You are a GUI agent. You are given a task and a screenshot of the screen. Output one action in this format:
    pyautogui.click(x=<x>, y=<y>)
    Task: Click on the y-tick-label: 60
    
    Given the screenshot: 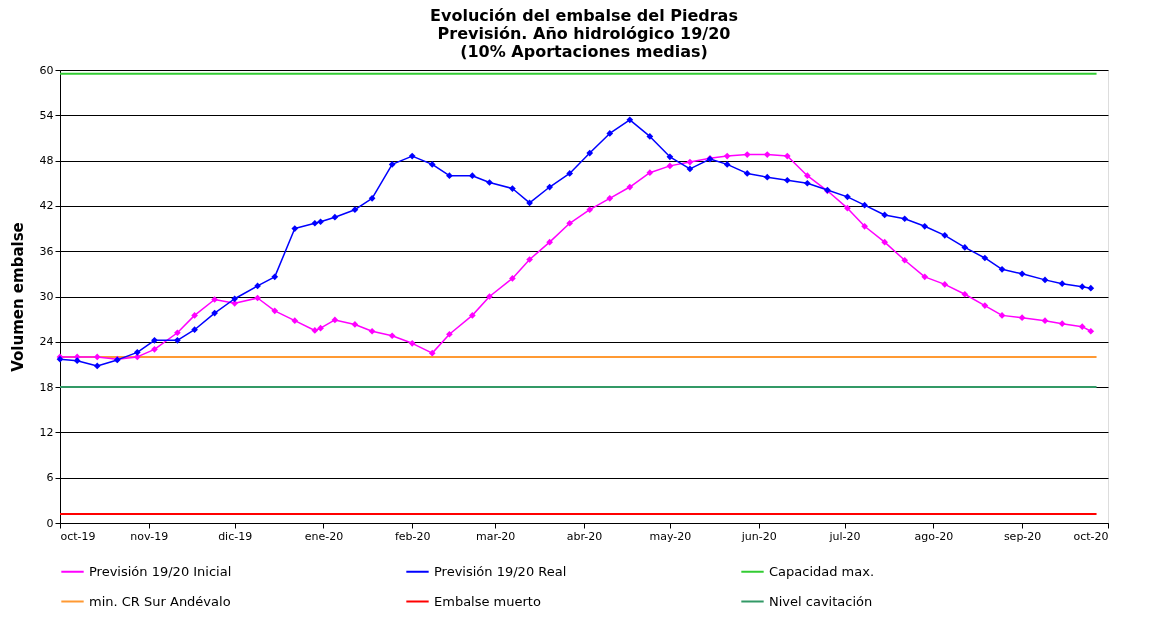 What is the action you would take?
    pyautogui.click(x=46, y=70)
    